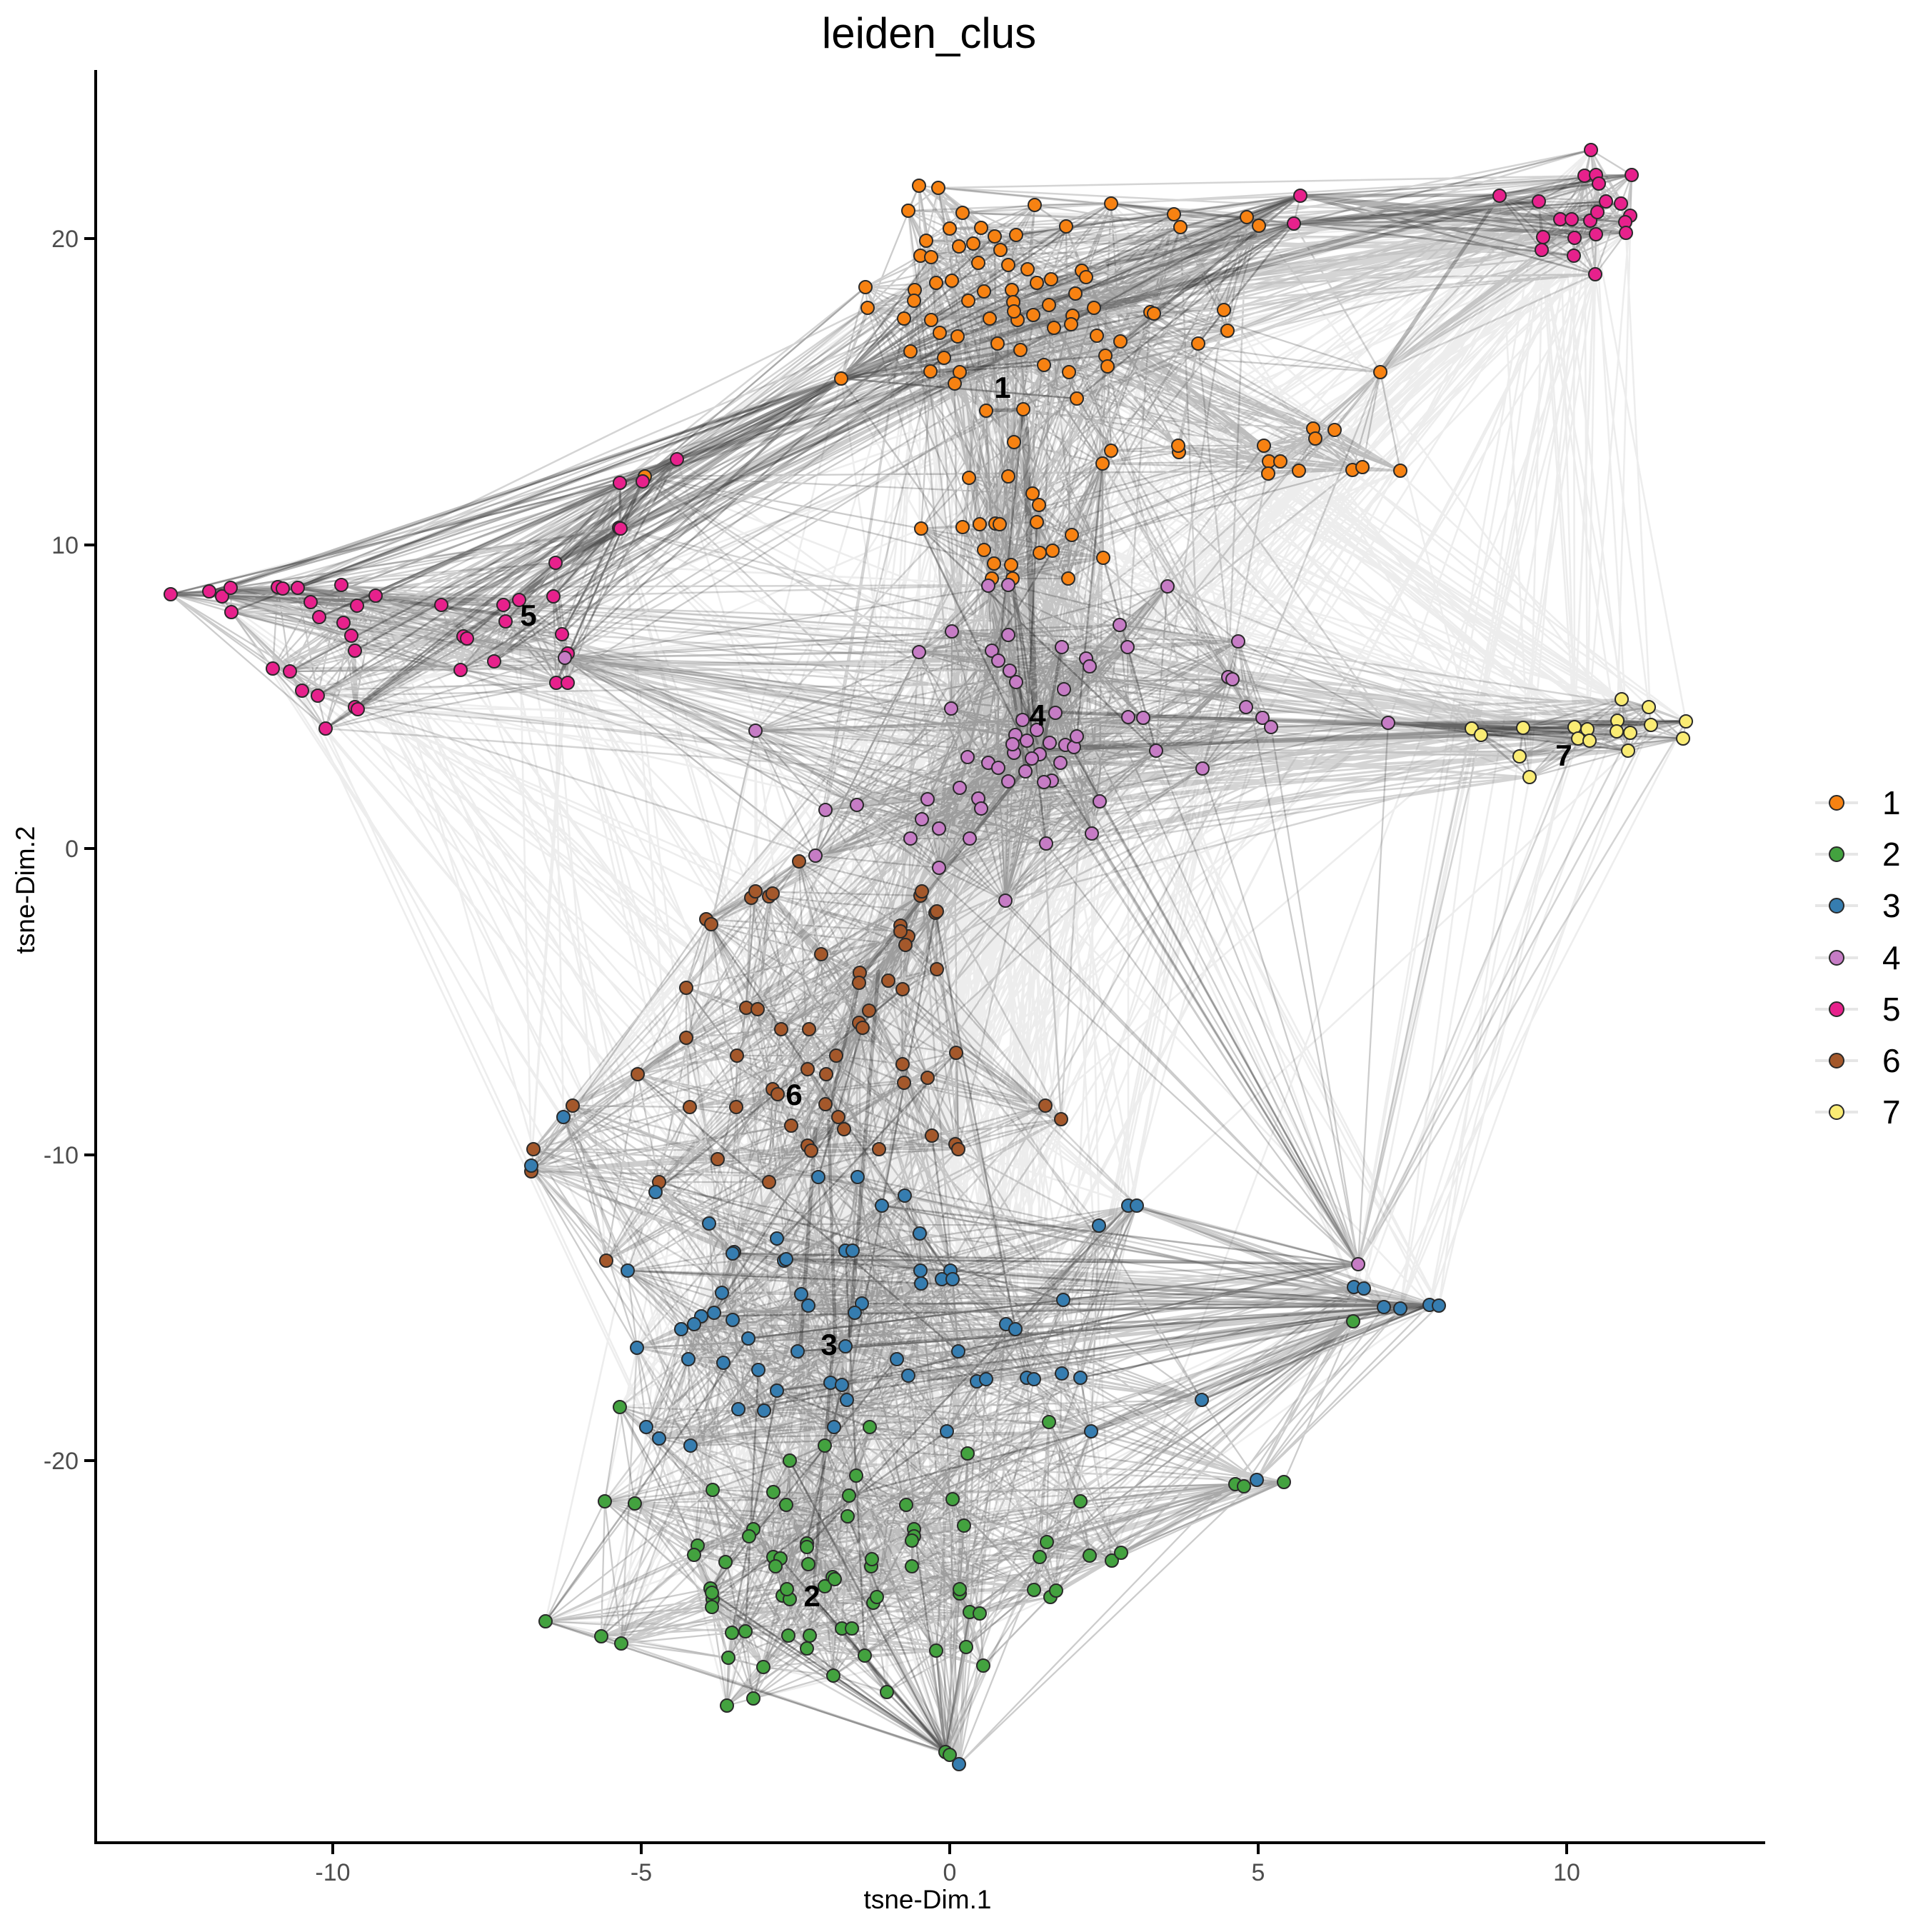 The height and width of the screenshot is (1932, 1928). What do you see at coordinates (641, 1872) in the screenshot?
I see `svg-text: -5` at bounding box center [641, 1872].